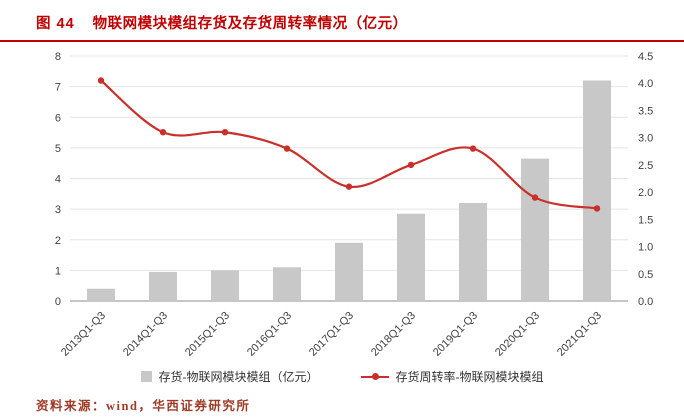 This screenshot has width=684, height=417. What do you see at coordinates (331, 334) in the screenshot?
I see `x-axis-label: 2017Q1-Q3` at bounding box center [331, 334].